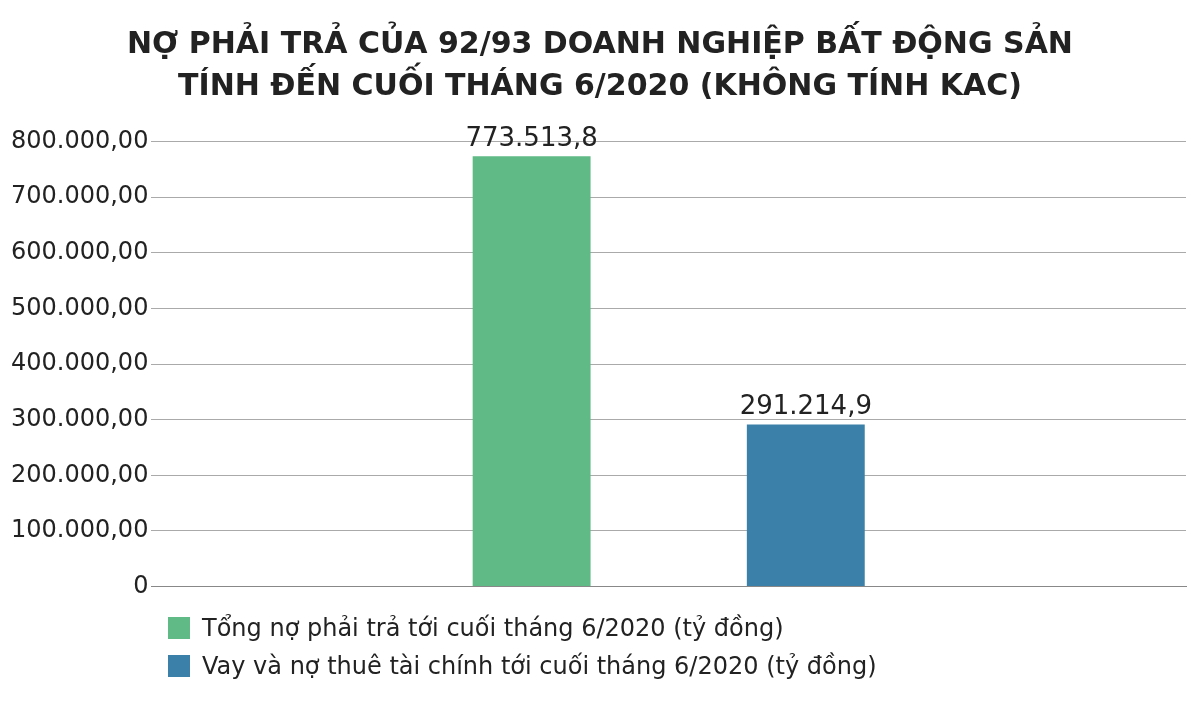  Describe the element at coordinates (805, 405) in the screenshot. I see `data-label: 291.214,9` at that location.